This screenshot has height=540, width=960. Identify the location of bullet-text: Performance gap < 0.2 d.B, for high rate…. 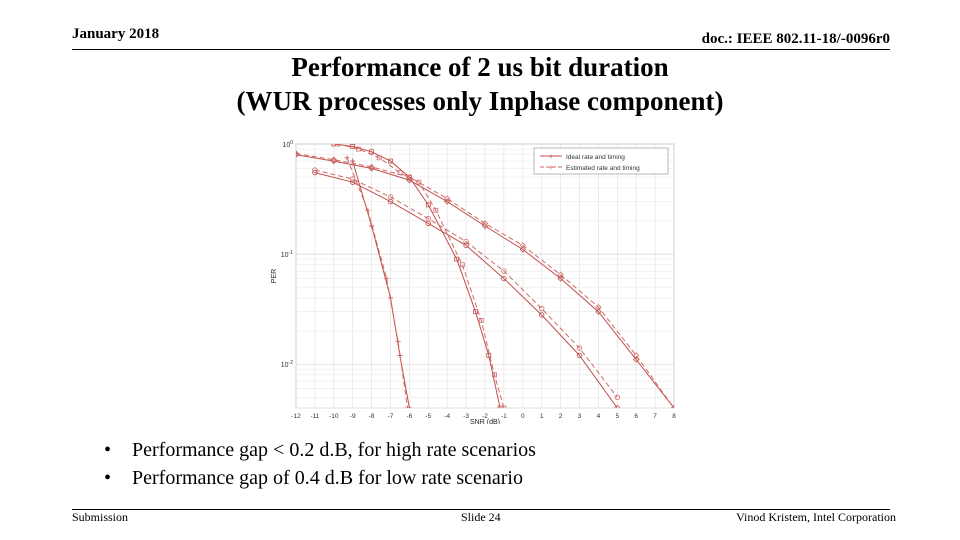
(334, 450).